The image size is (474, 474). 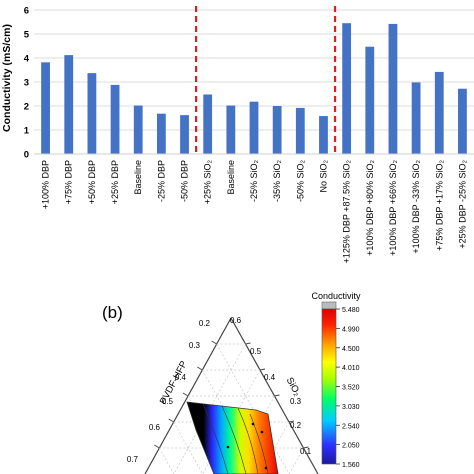 What do you see at coordinates (336, 296) in the screenshot?
I see `colorbar-title: Conductivity` at bounding box center [336, 296].